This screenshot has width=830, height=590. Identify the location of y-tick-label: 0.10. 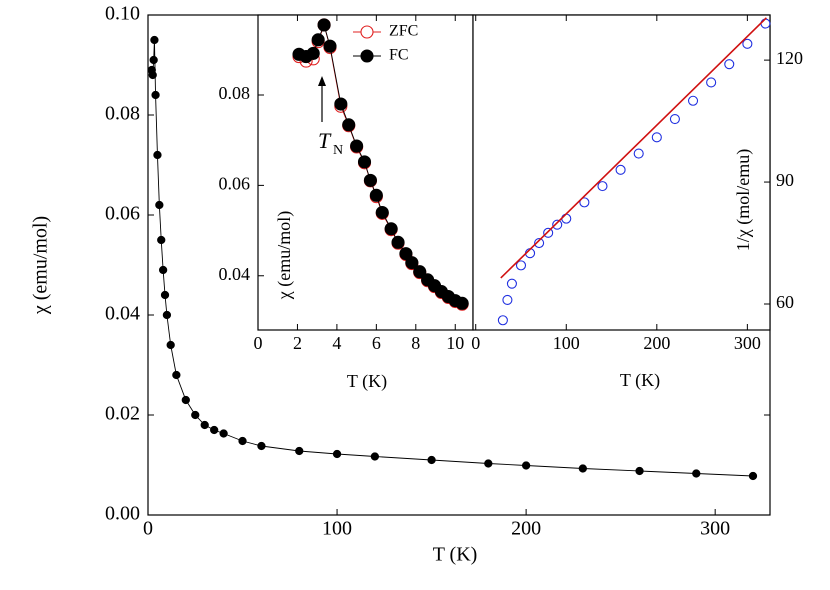
(122, 14).